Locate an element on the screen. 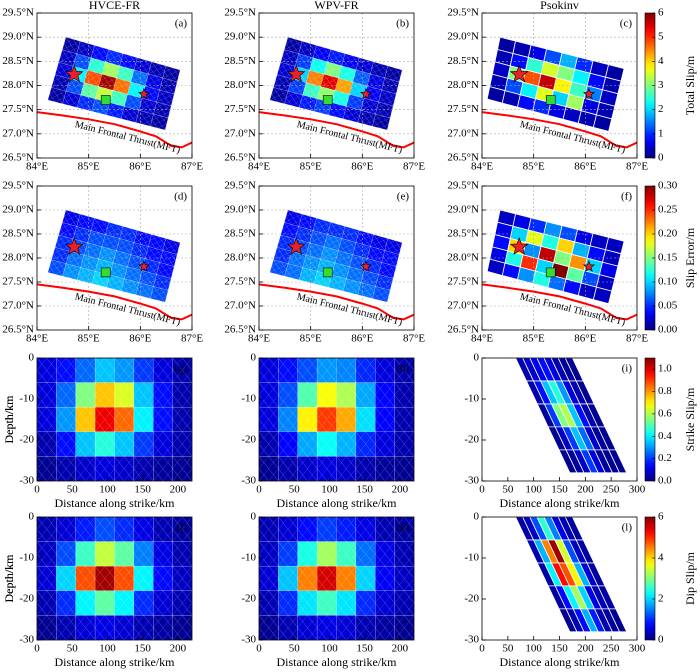 The height and width of the screenshot is (672, 700). y-tick-label: 28.0°N is located at coordinates (463, 85).